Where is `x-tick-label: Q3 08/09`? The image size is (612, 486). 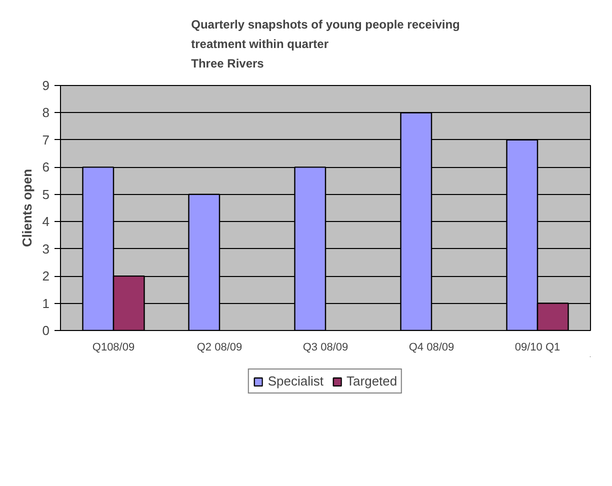
x-tick-label: Q3 08/09 is located at coordinates (325, 348).